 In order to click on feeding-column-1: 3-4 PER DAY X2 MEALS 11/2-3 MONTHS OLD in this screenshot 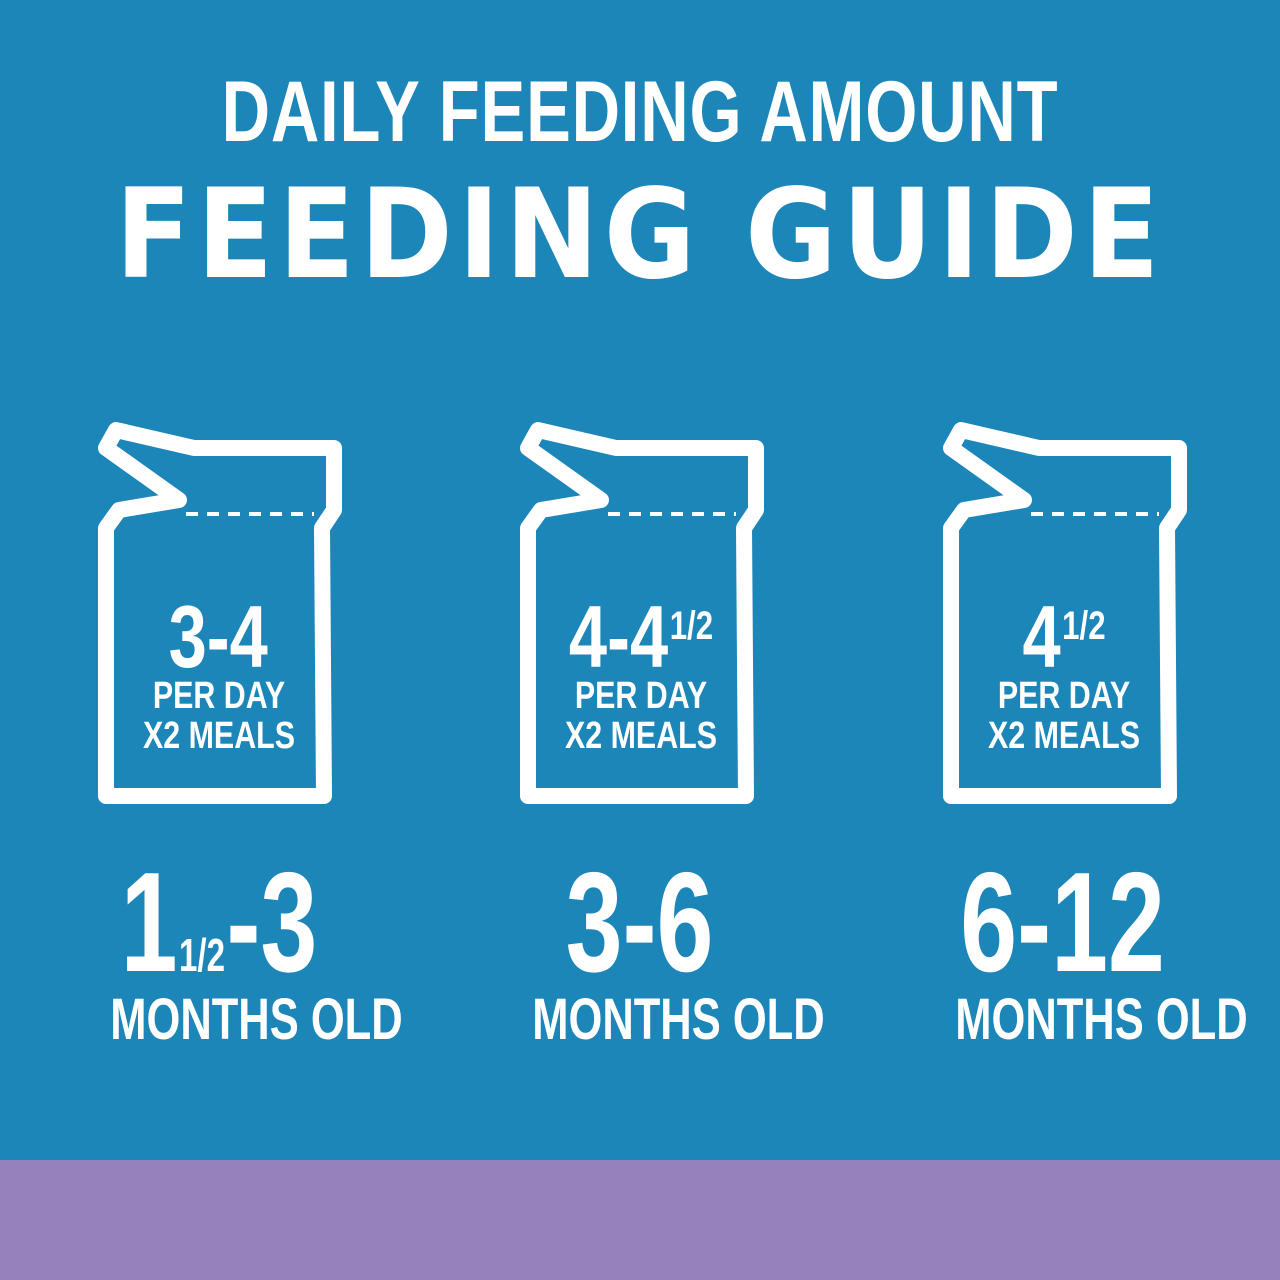, I will do `click(248, 738)`.